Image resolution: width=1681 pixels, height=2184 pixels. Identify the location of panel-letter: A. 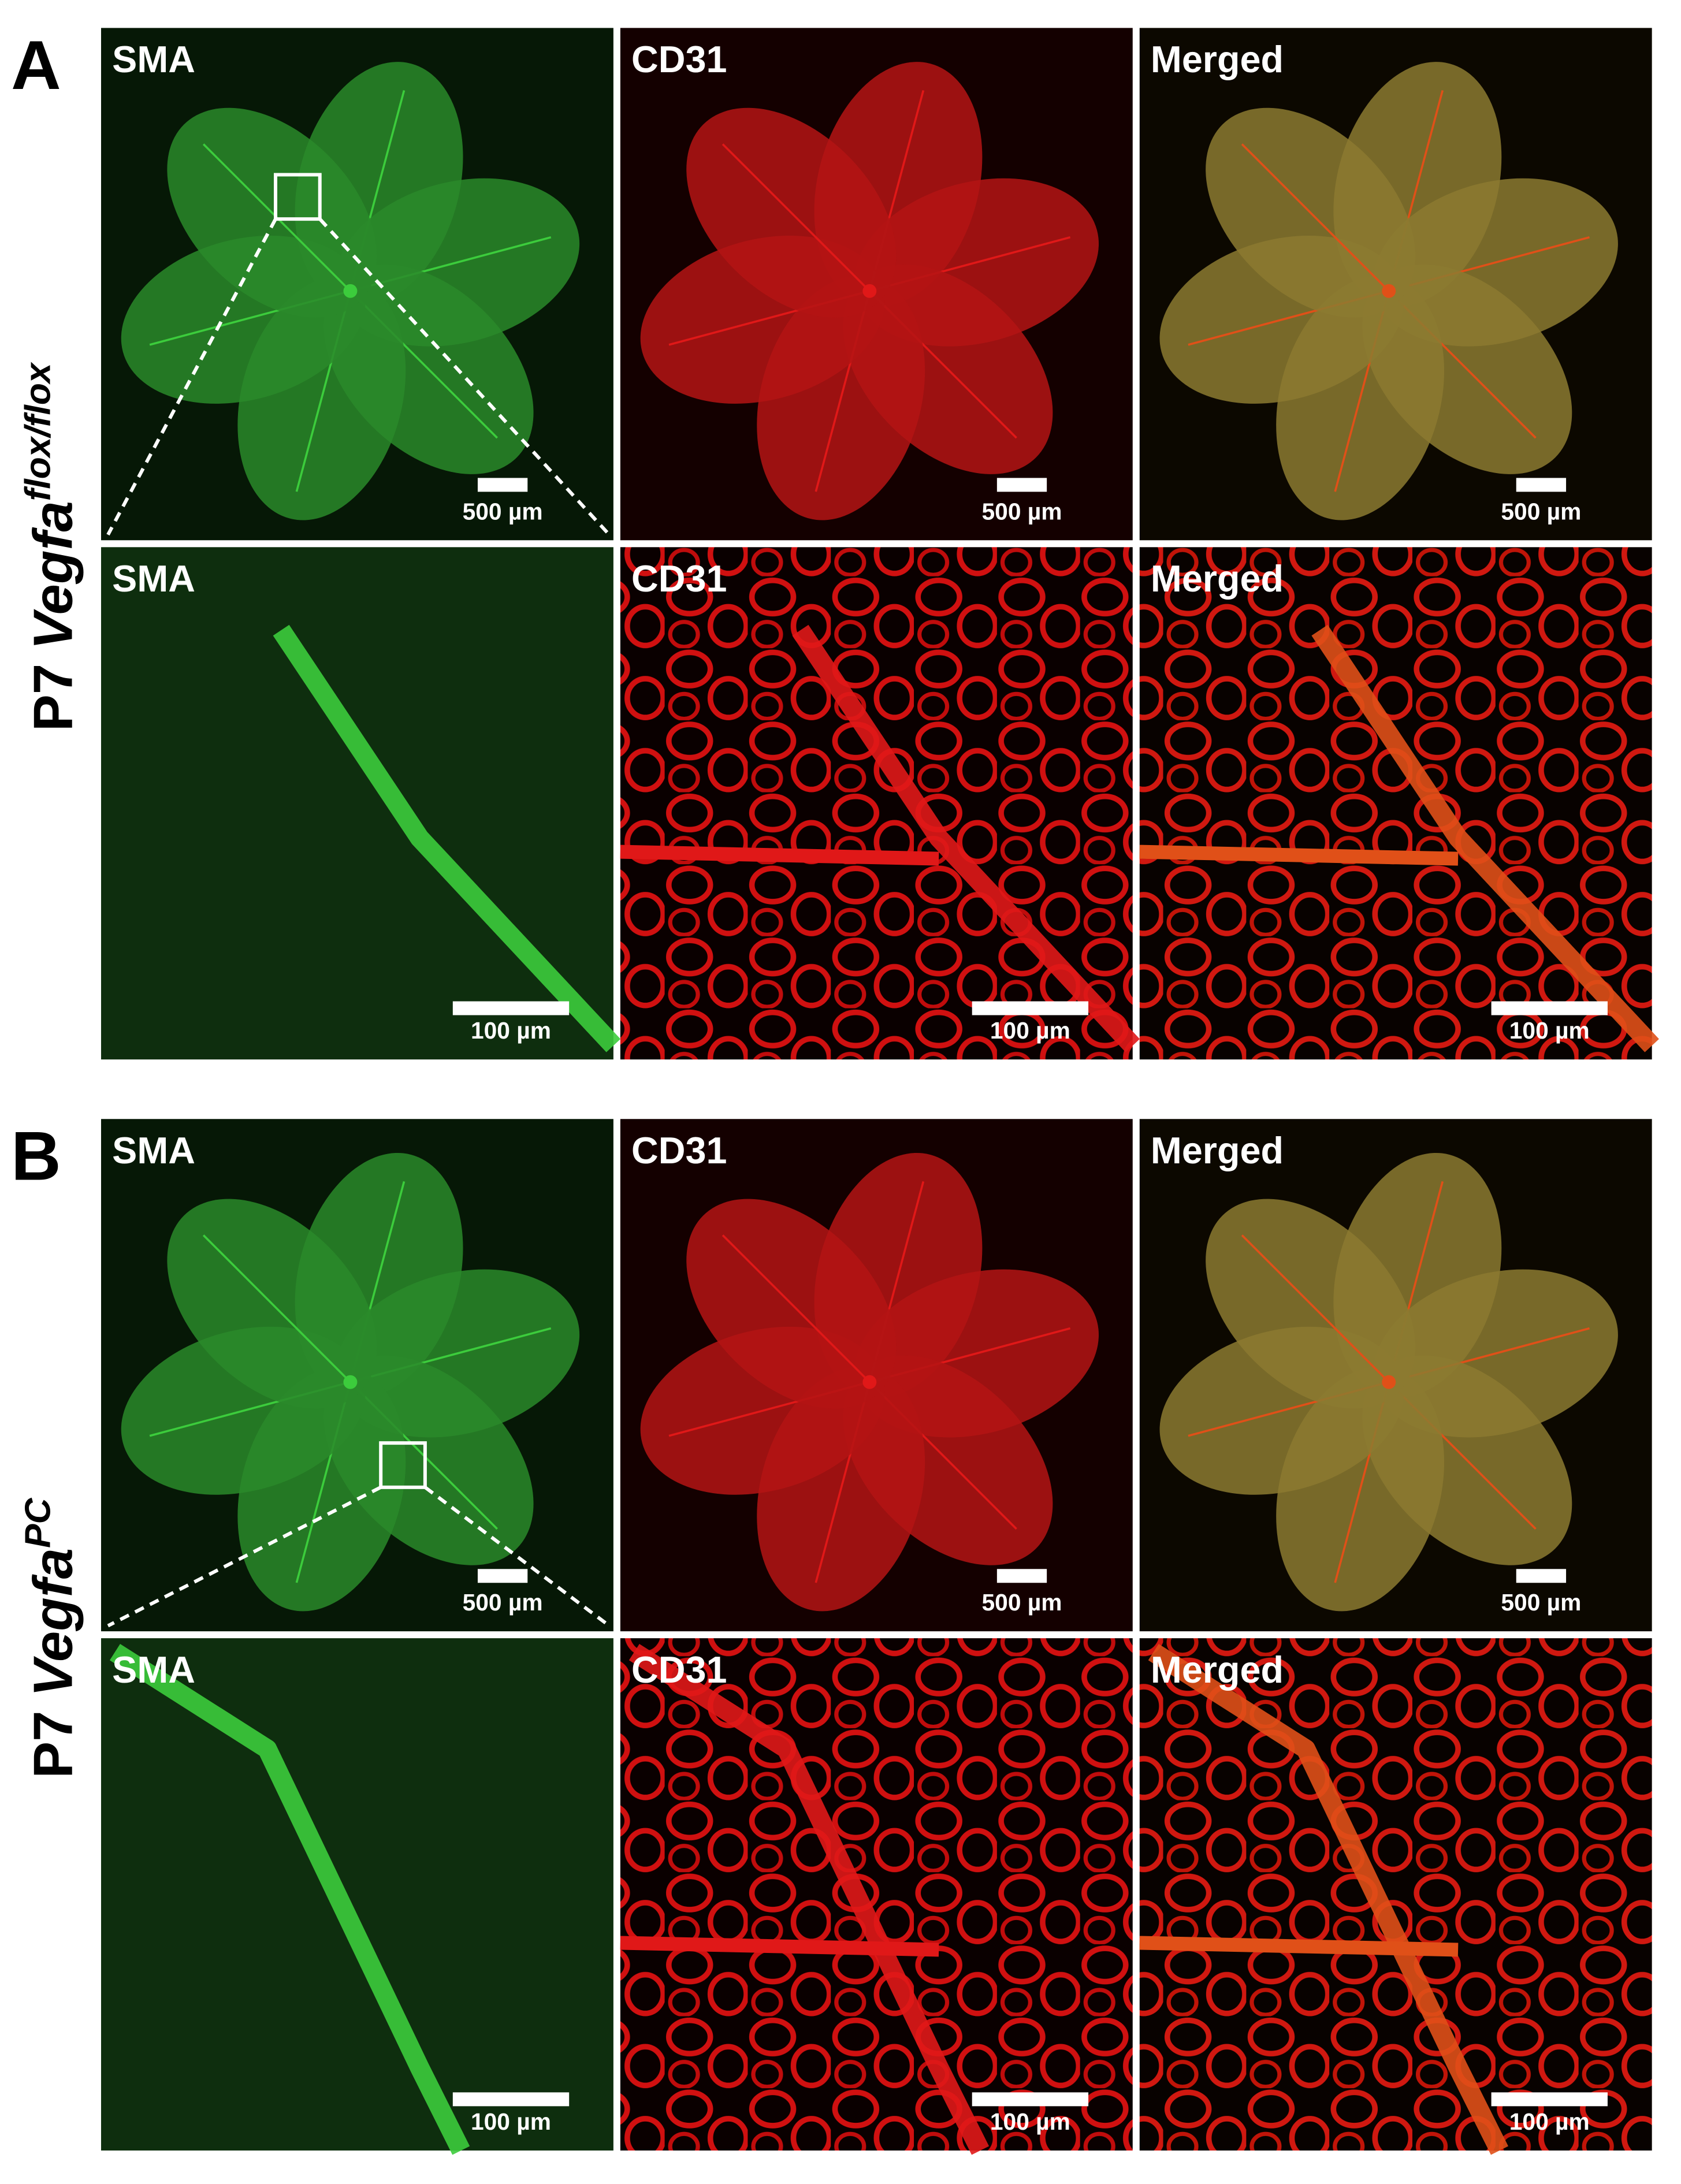
(36, 65).